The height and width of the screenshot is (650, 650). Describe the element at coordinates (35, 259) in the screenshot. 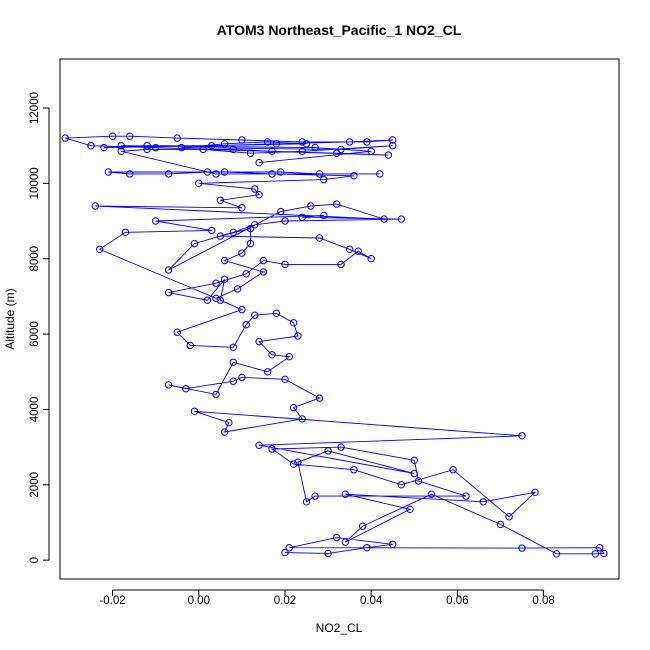

I see `y-tick-label: 8000` at that location.